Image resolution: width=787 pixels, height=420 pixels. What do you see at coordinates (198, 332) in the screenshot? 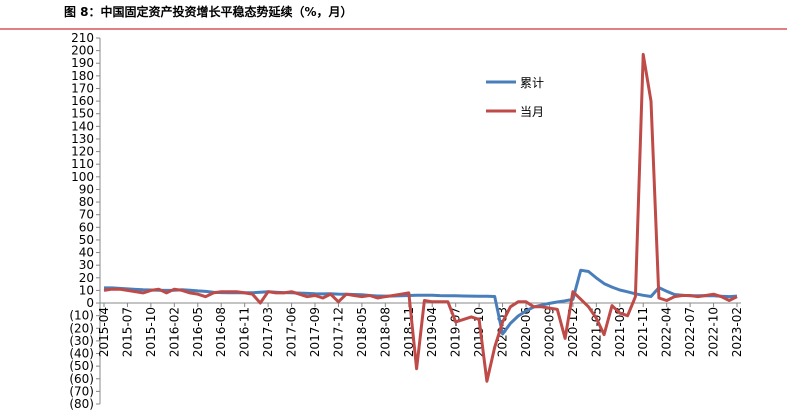
I see `x-tick-label: 2016-05` at bounding box center [198, 332].